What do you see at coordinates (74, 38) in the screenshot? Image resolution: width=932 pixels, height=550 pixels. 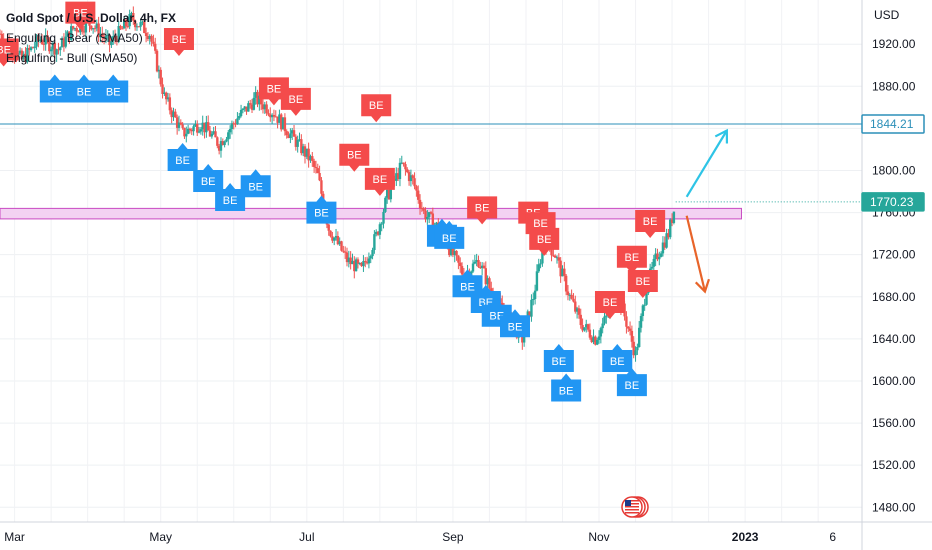 I see `indicator-bear-label: Engulfing - Bear (SMA50)` at bounding box center [74, 38].